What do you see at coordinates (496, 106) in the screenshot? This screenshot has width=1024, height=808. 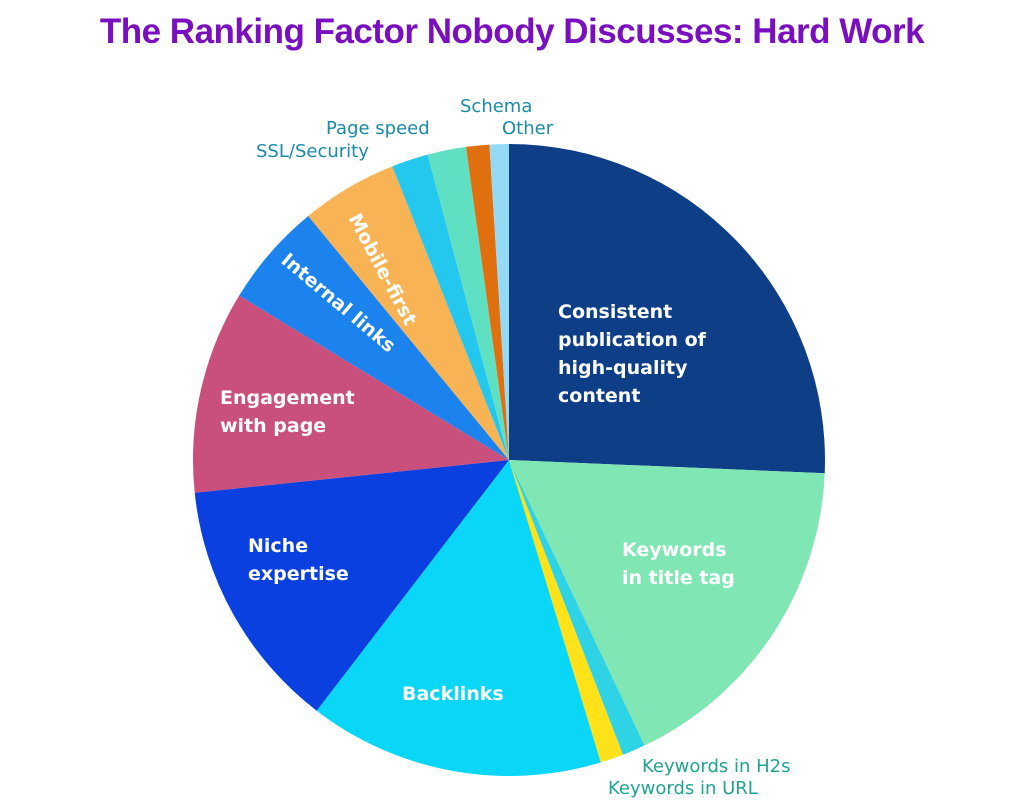 I see `label-schema: Schema` at bounding box center [496, 106].